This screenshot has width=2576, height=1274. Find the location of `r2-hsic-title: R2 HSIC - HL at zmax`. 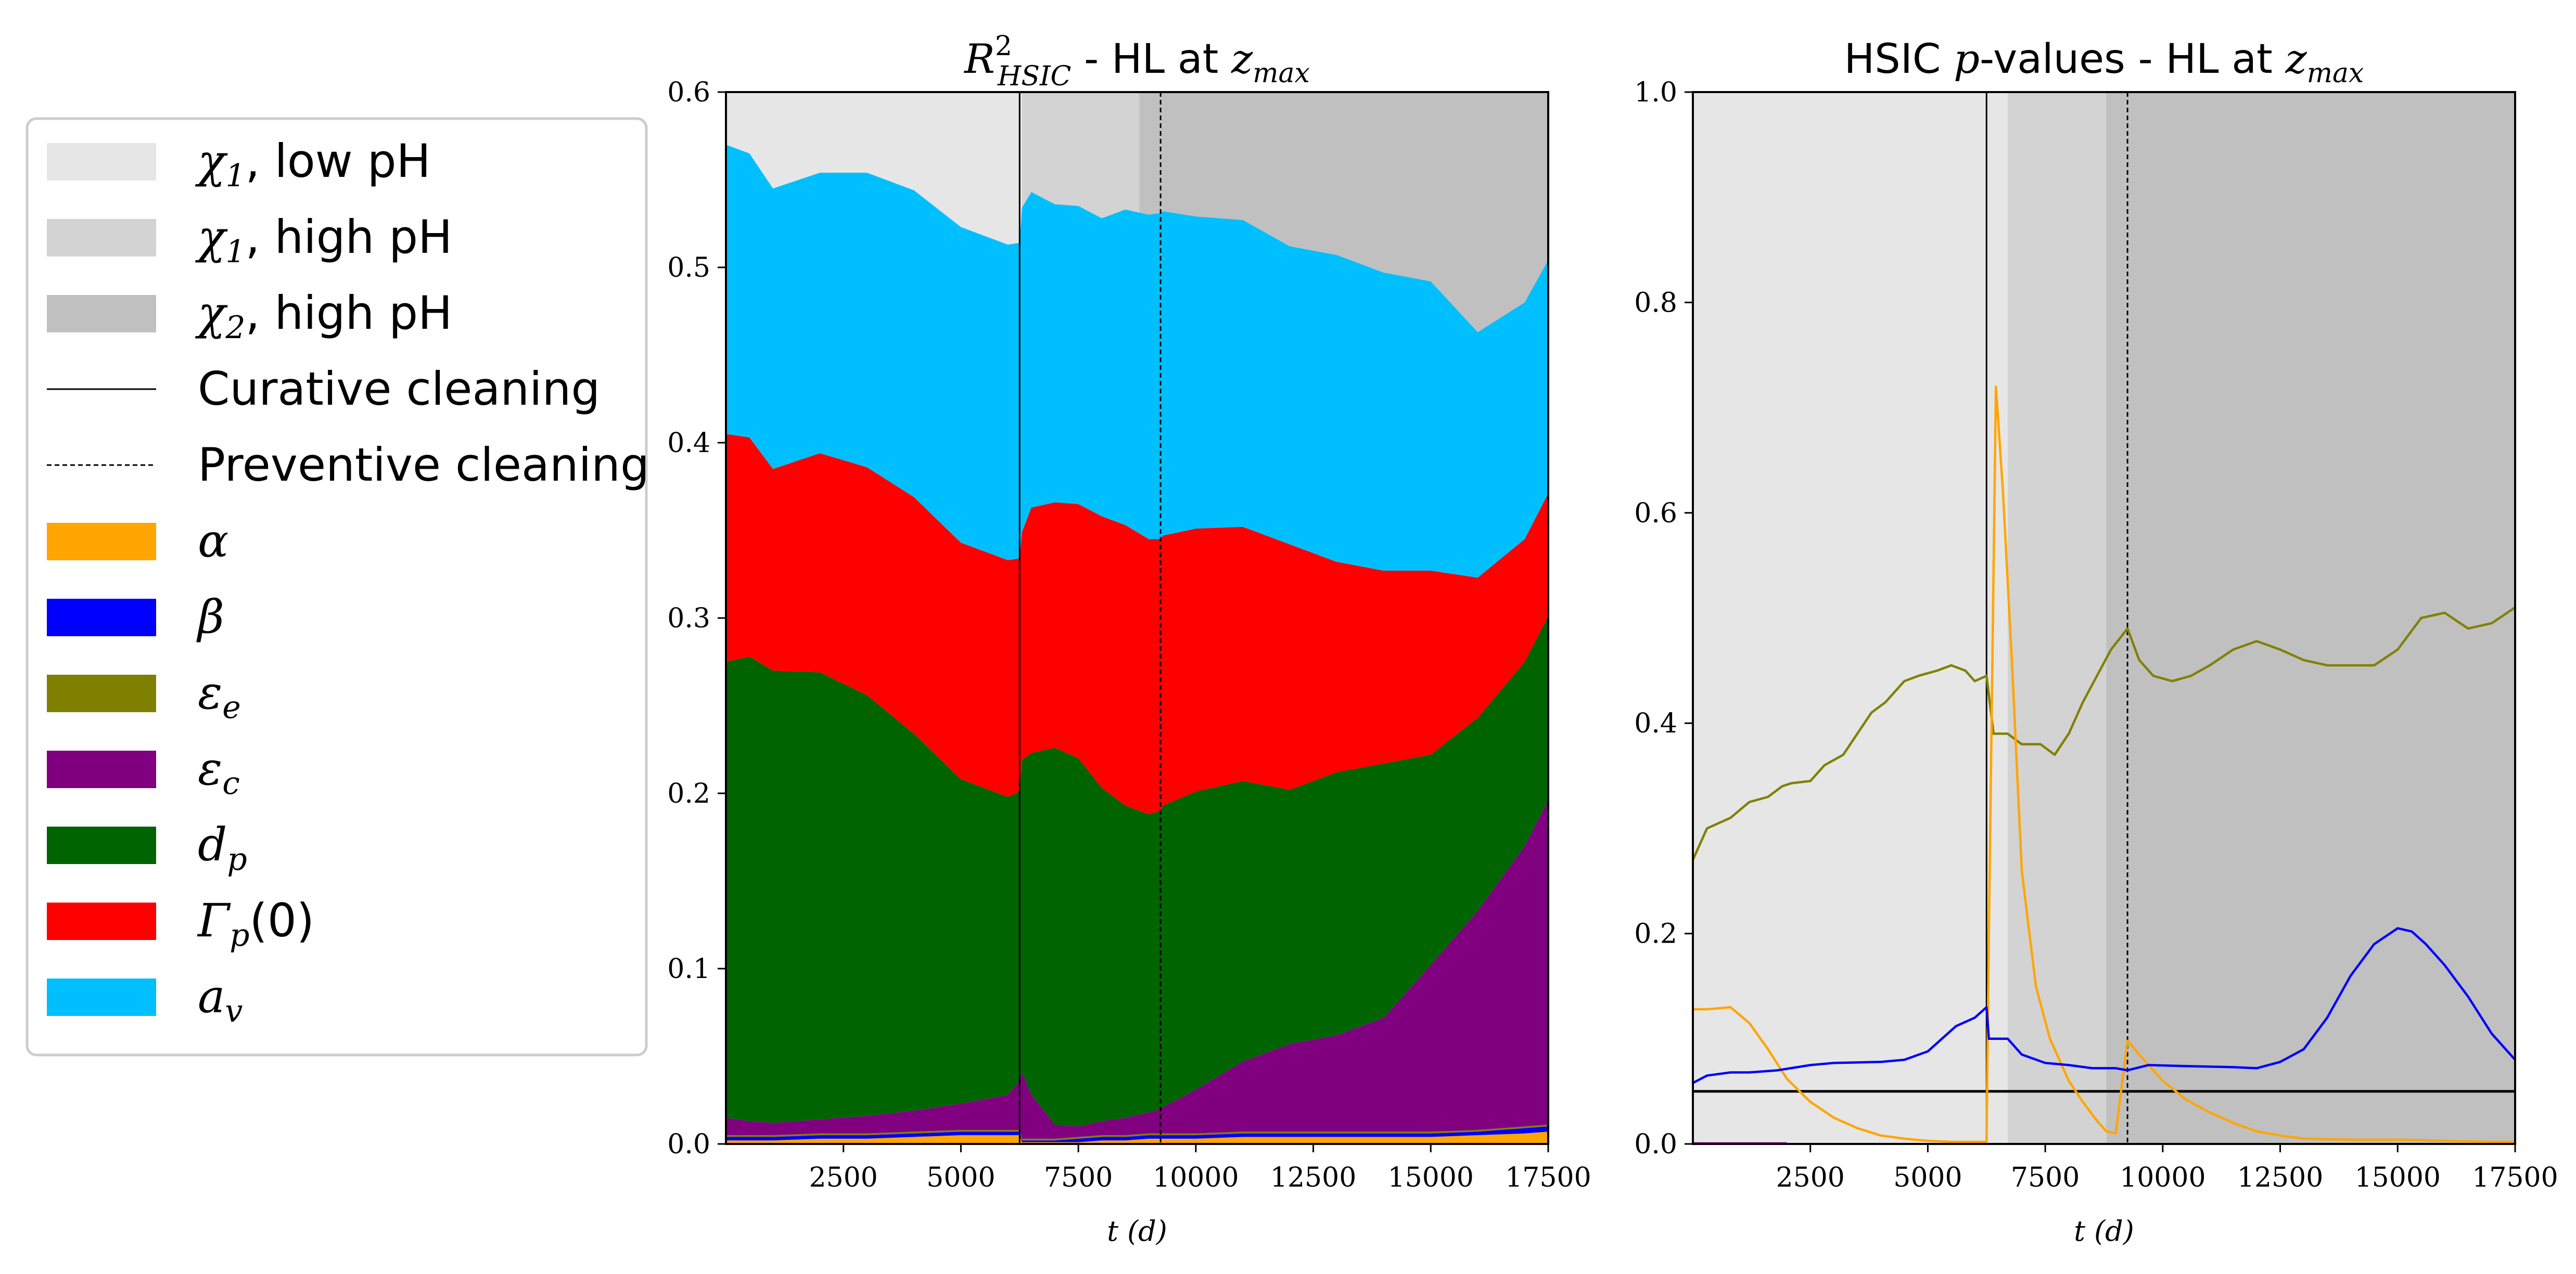

r2-hsic-title: R2 HSIC - HL at zmax is located at coordinates (1136, 62).